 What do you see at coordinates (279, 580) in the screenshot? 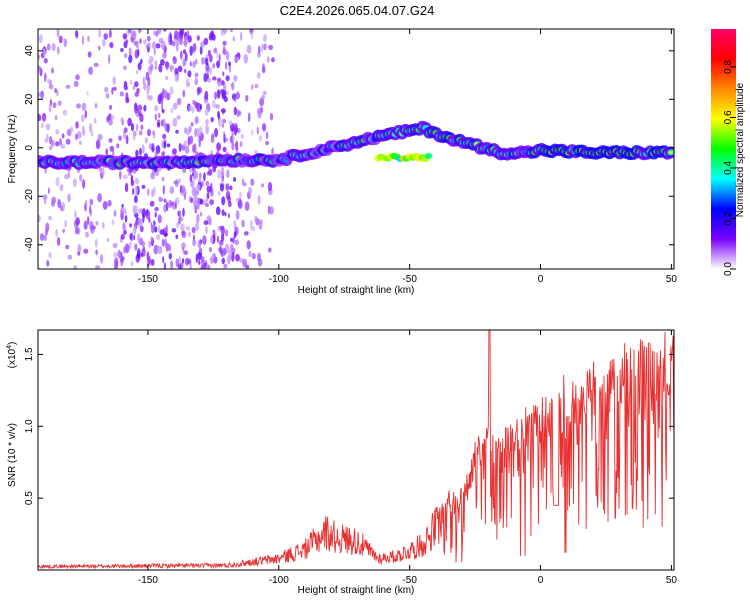
I see `snr-x-tick-label: -100` at bounding box center [279, 580].